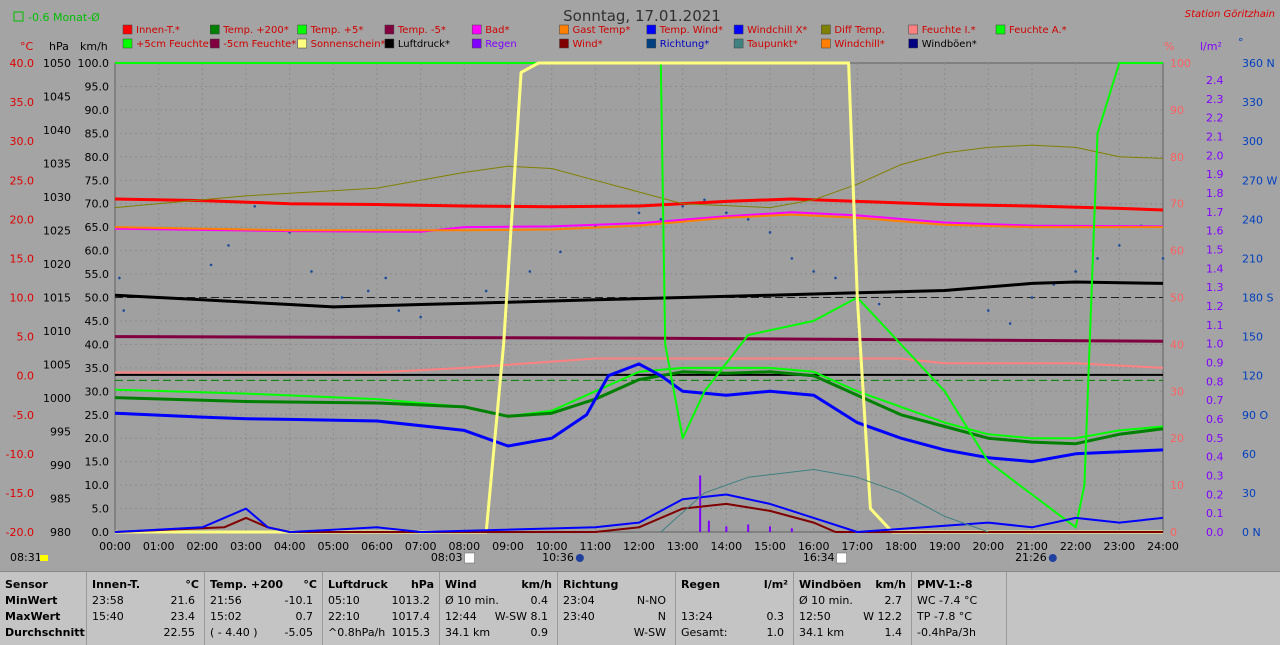 This screenshot has height=645, width=1280. What do you see at coordinates (377, 546) in the screenshot?
I see `time-tick: 06:00` at bounding box center [377, 546].